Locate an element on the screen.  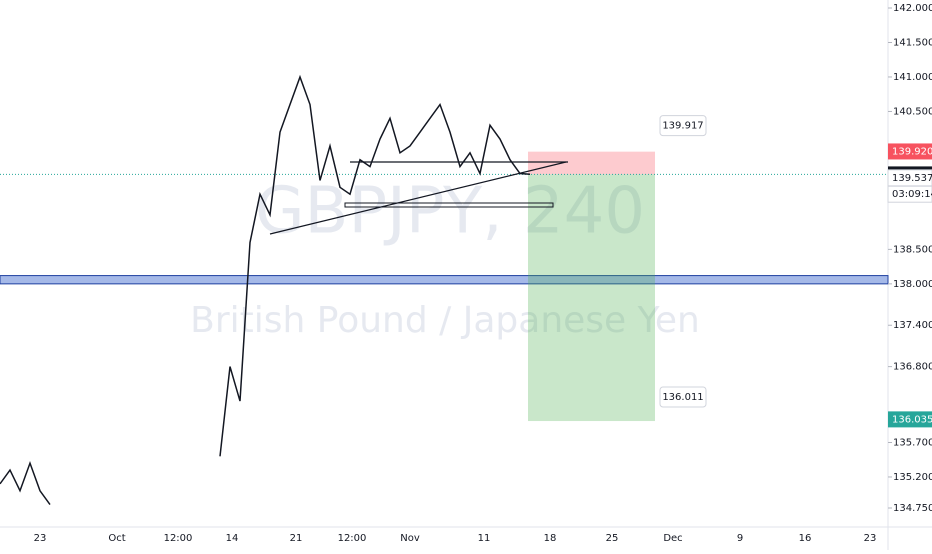
position-label: 139.917 is located at coordinates (682, 126).